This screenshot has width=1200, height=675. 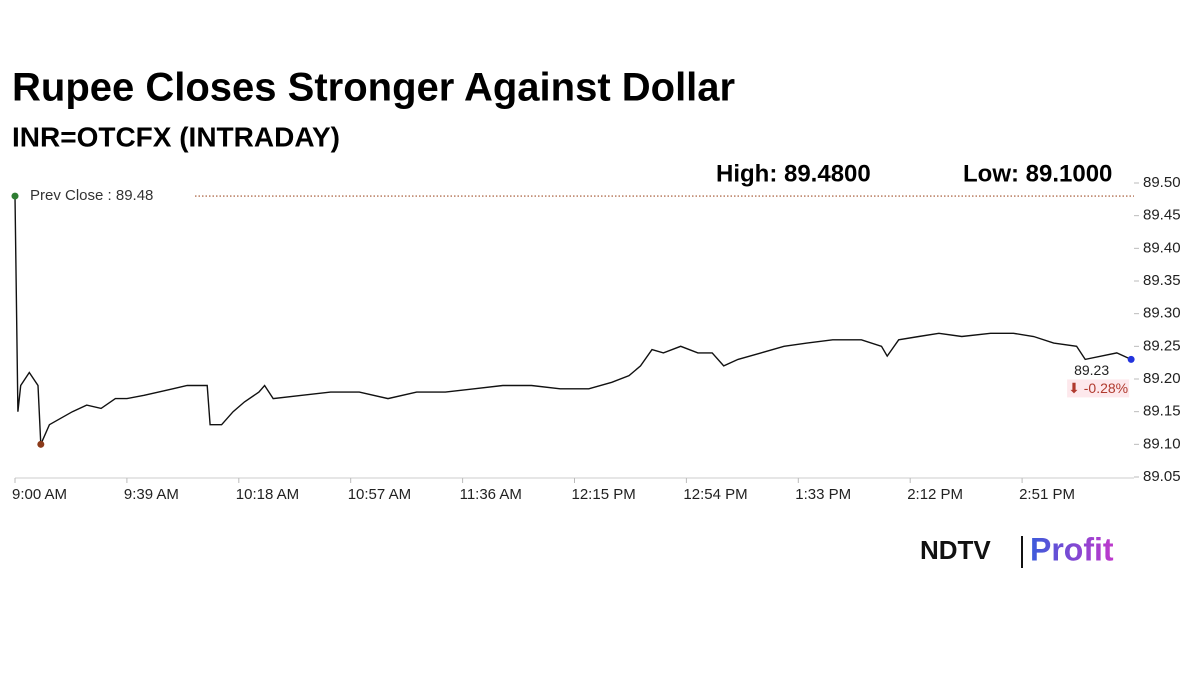 I want to click on x-tick-label: 9:00 AM, so click(x=39, y=494).